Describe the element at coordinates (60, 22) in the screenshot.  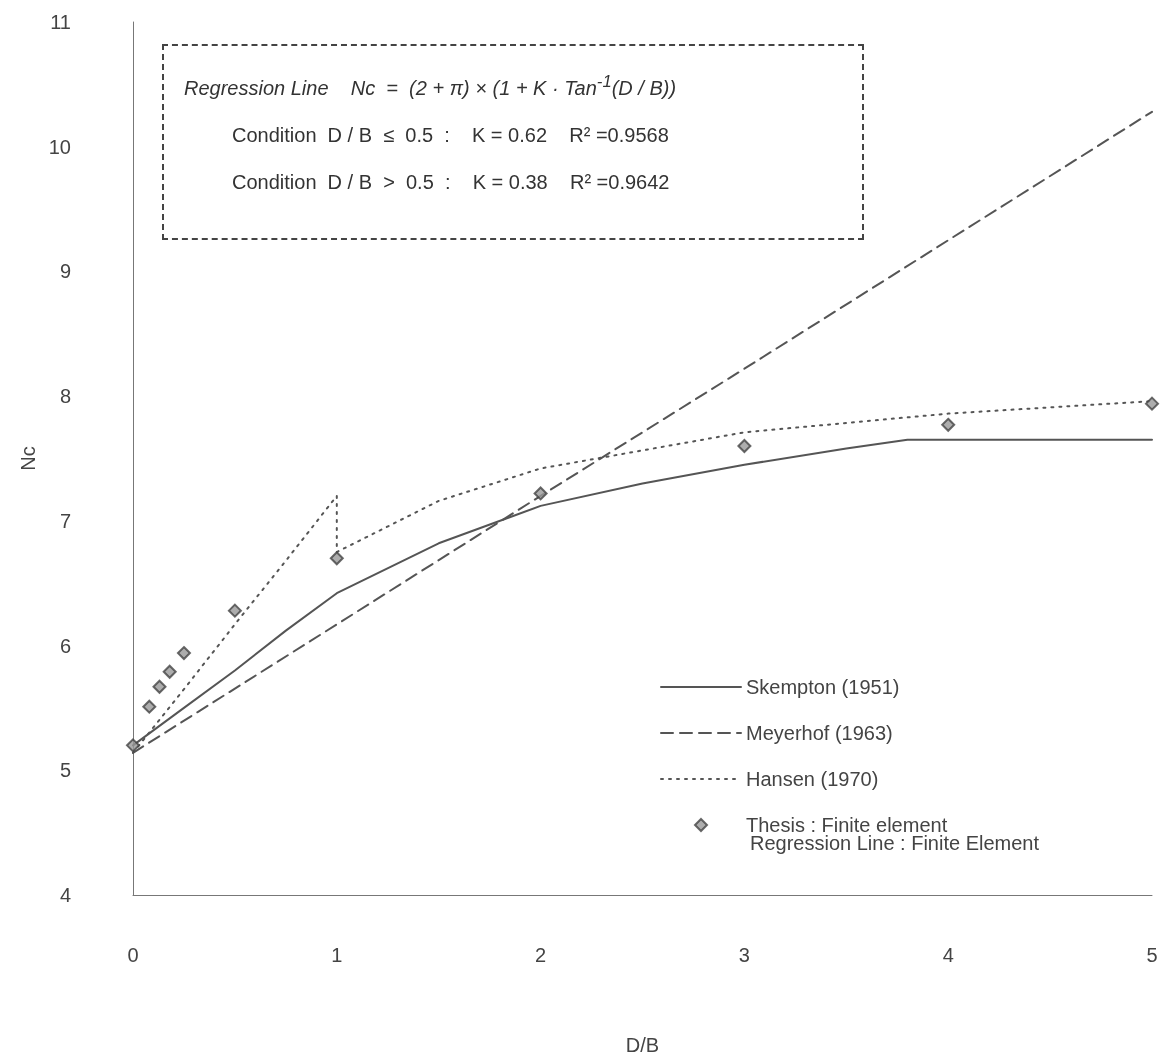
I see `y-tick-label: 11` at that location.